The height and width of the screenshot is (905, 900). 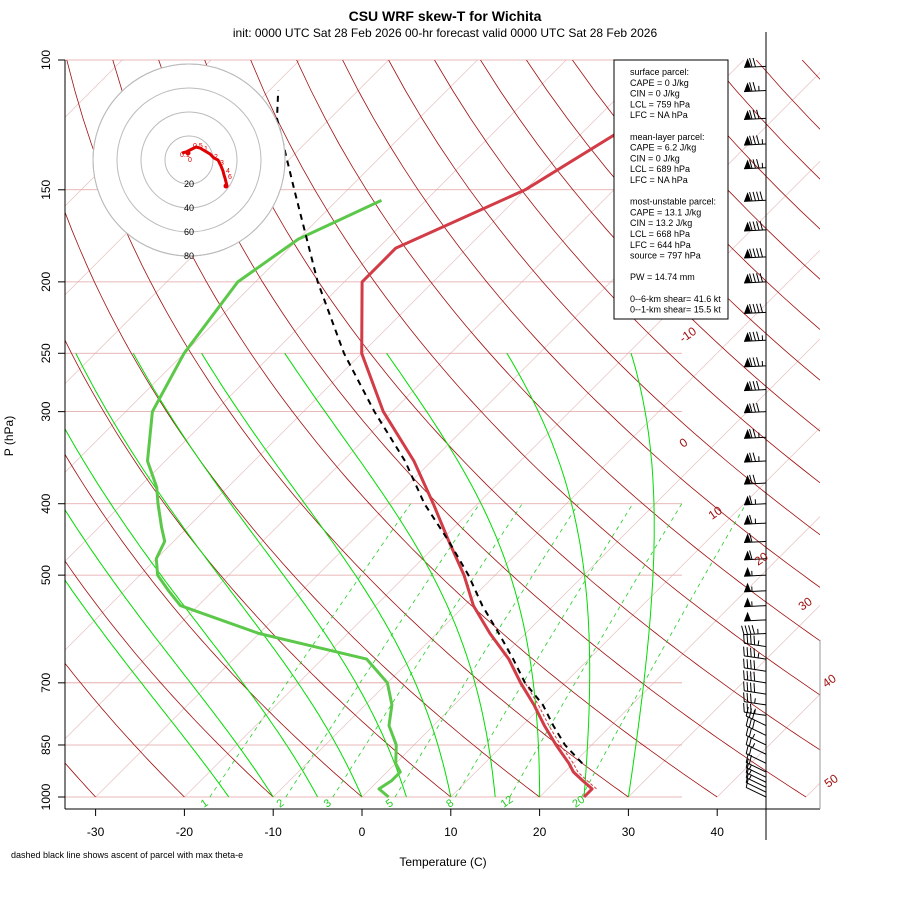 I want to click on hodograph-ring-label: 80, so click(x=189, y=256).